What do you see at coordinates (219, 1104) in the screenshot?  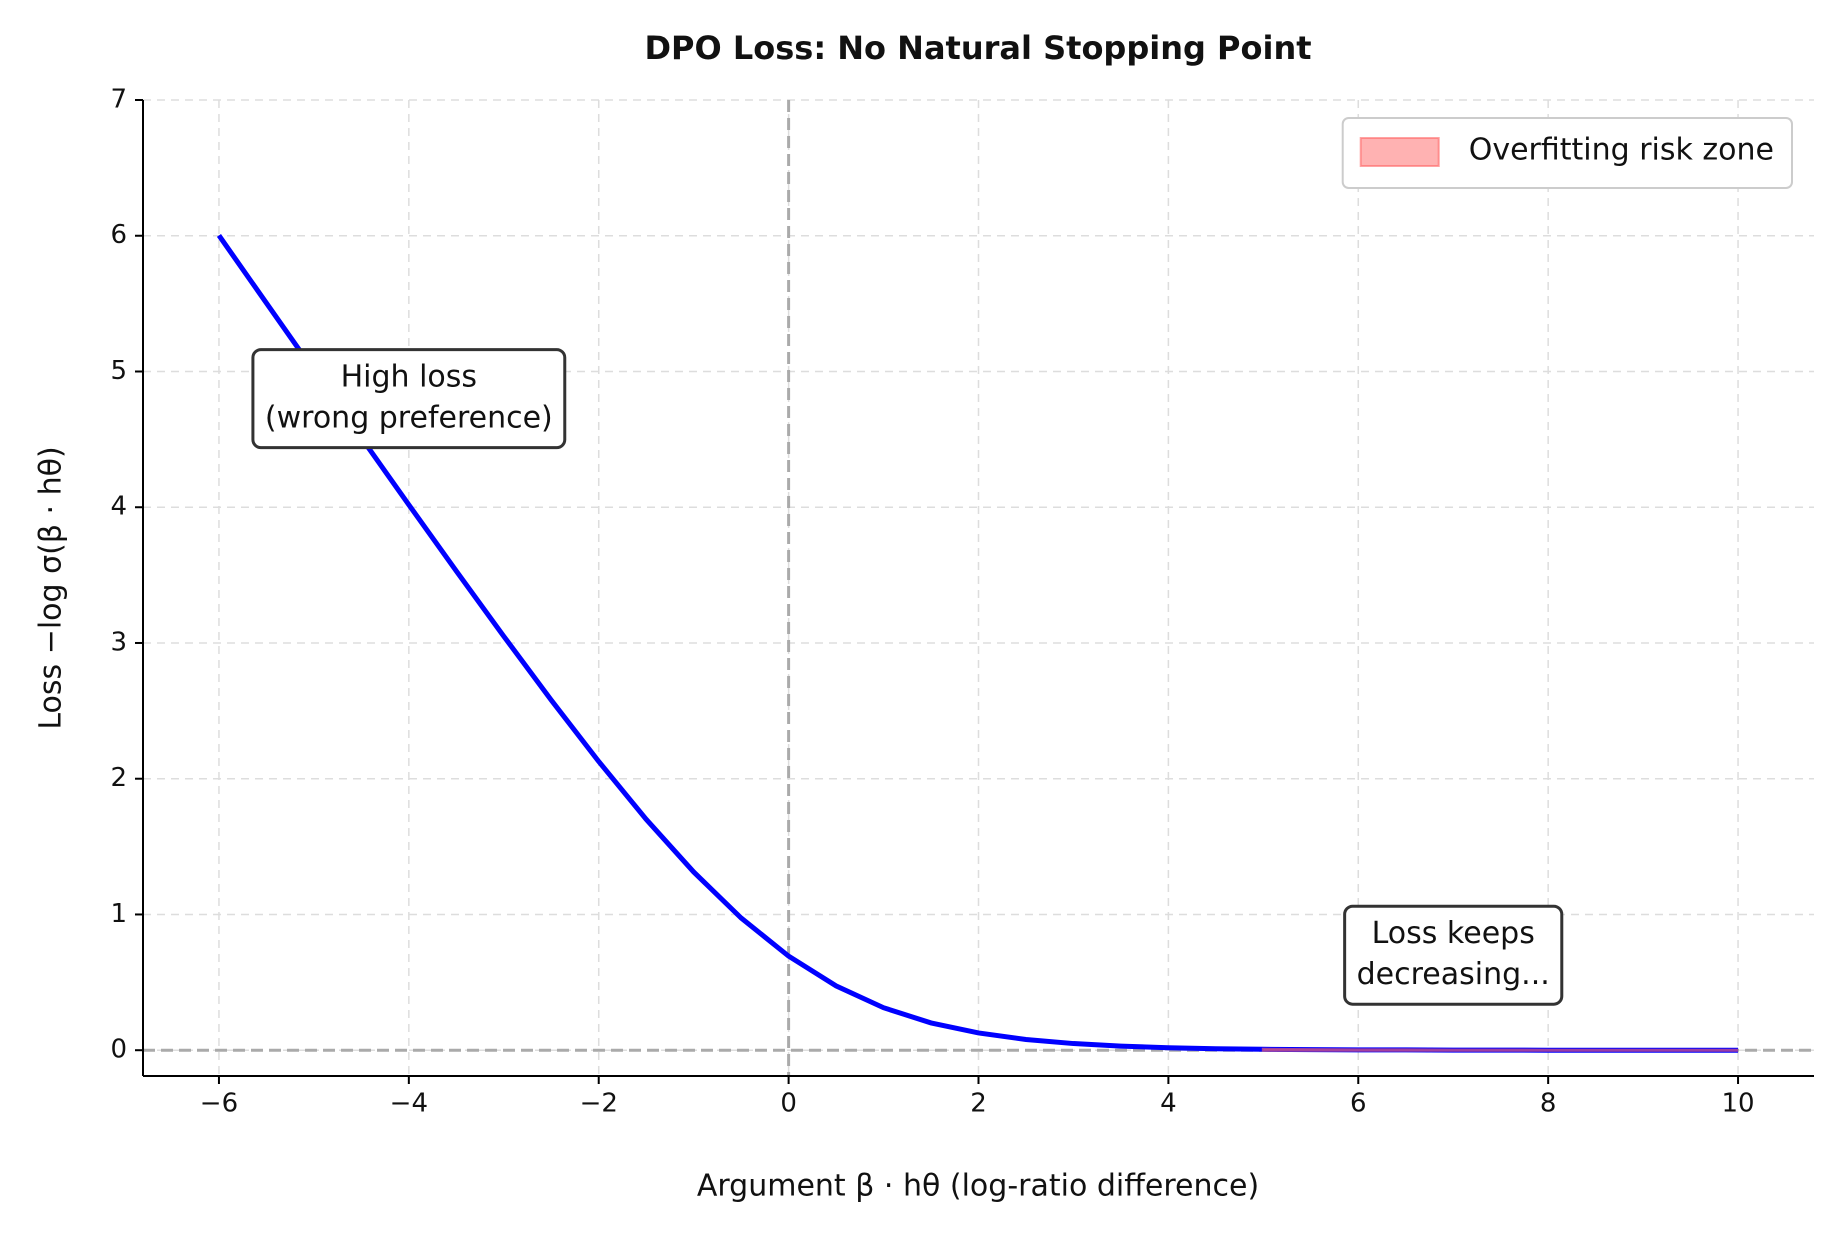 I see `x-tick-label: −6` at bounding box center [219, 1104].